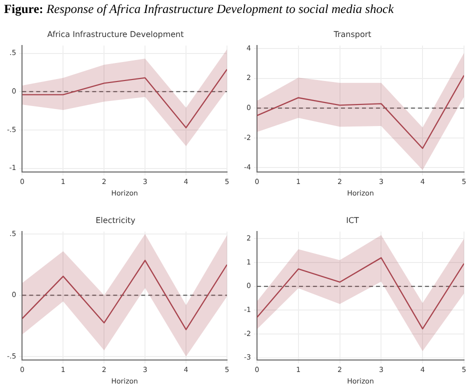 The height and width of the screenshot is (386, 474). Describe the element at coordinates (353, 220) in the screenshot. I see `chart-title: ICT` at that location.